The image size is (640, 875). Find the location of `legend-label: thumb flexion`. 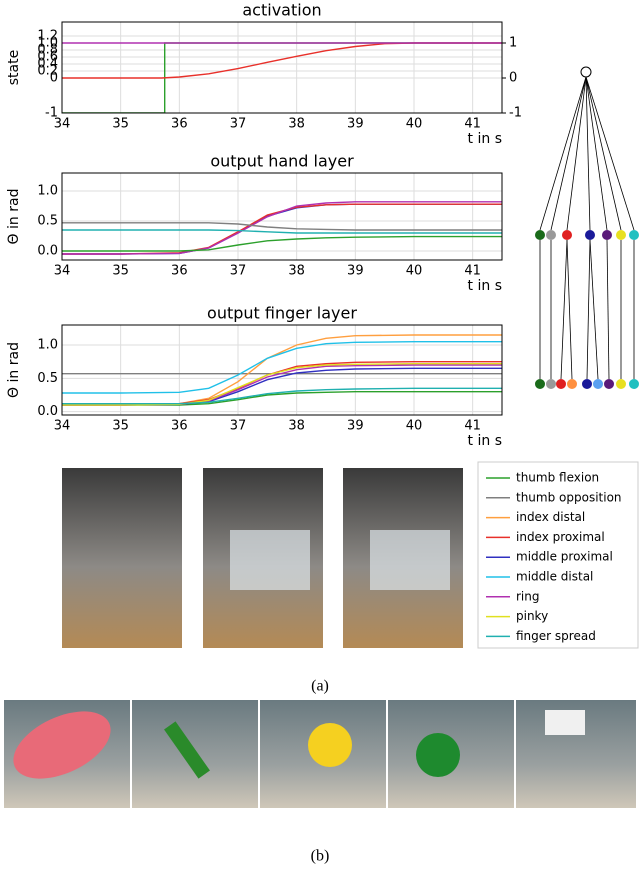

legend-label: thumb flexion is located at coordinates (557, 478).